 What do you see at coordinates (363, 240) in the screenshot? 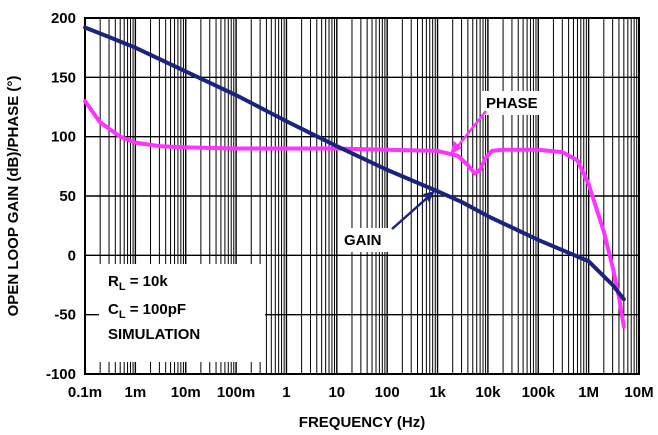
I see `gain-annotation: GAIN` at bounding box center [363, 240].